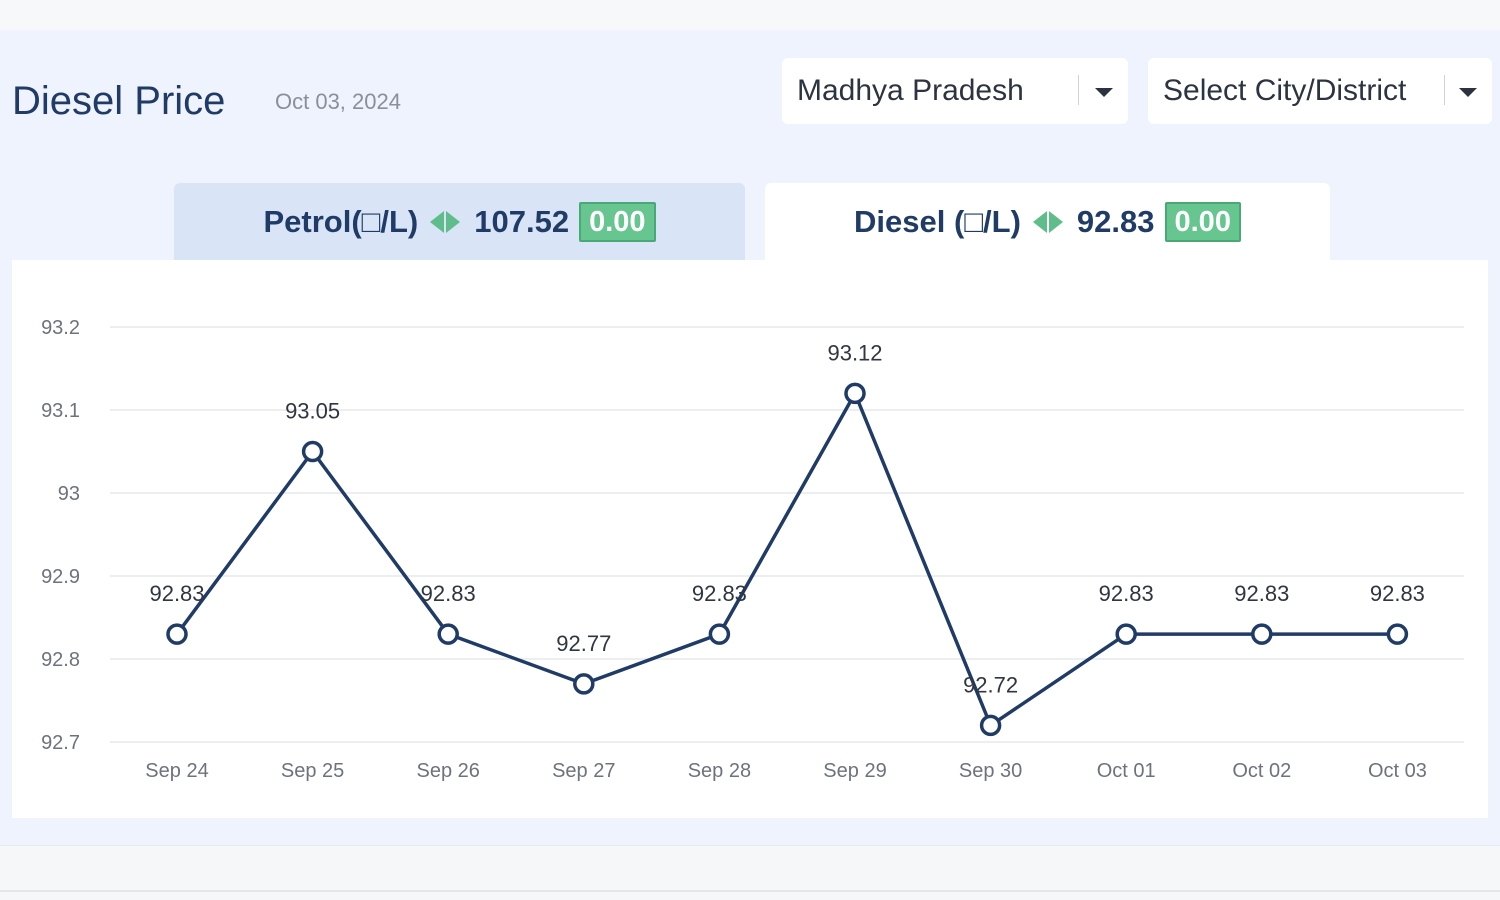  I want to click on tab-diesel-price: 92.83, so click(1115, 221).